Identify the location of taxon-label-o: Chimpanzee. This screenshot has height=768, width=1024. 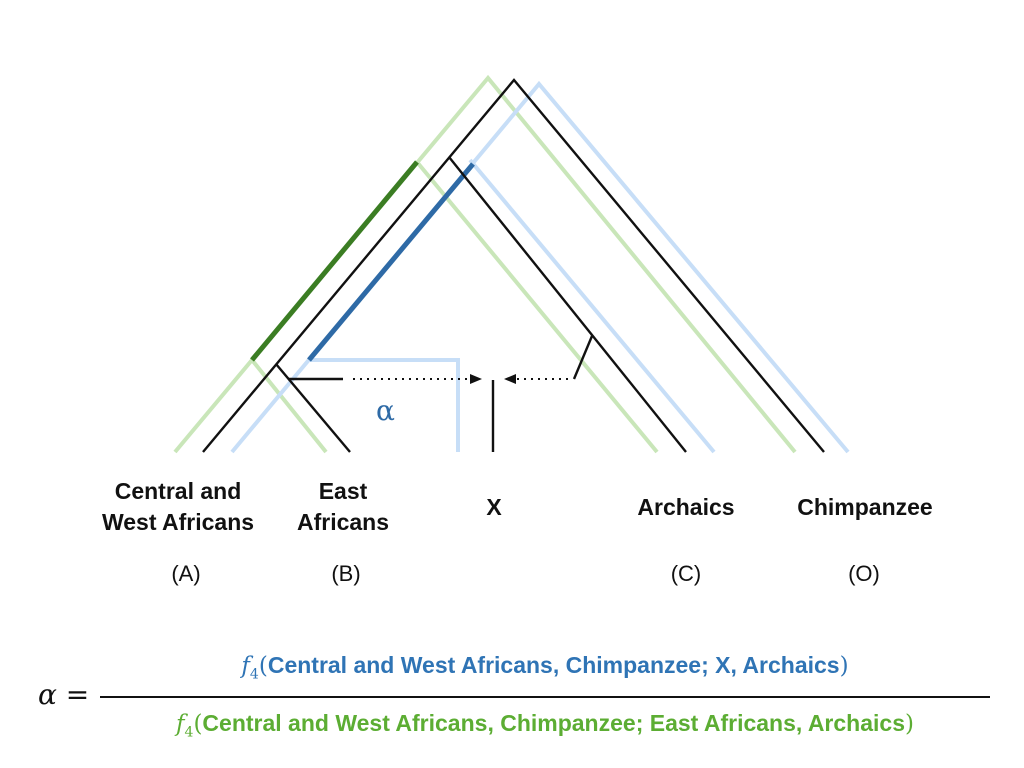
(865, 507).